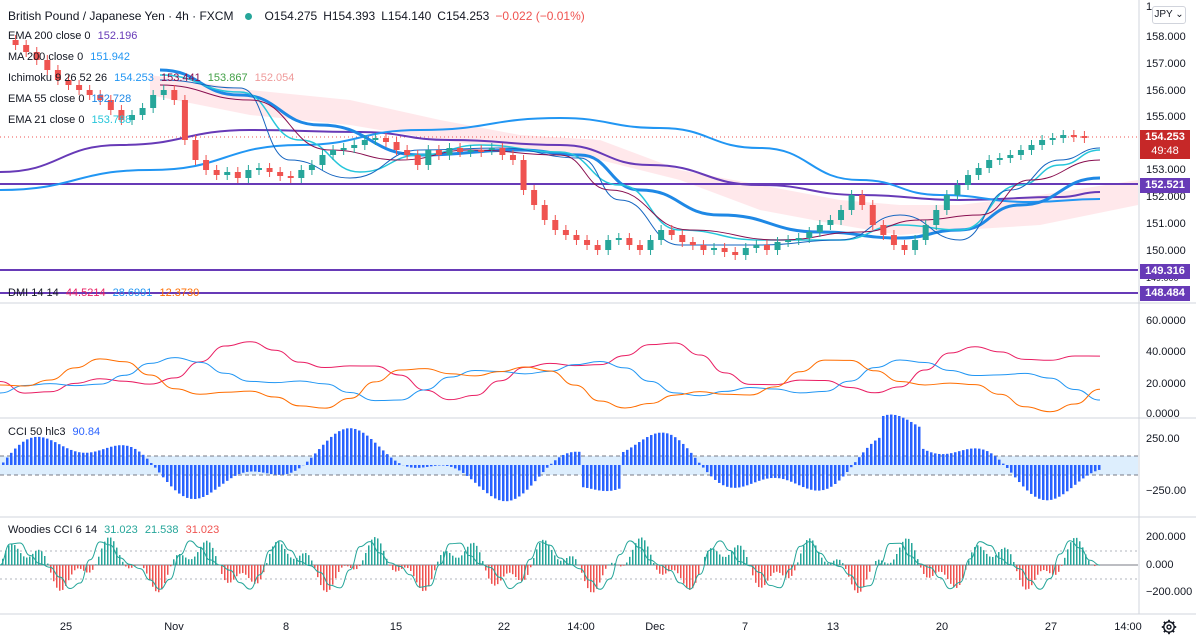  Describe the element at coordinates (54, 432) in the screenshot. I see `legend-cci: CCI 50 hlc3 90.84` at that location.